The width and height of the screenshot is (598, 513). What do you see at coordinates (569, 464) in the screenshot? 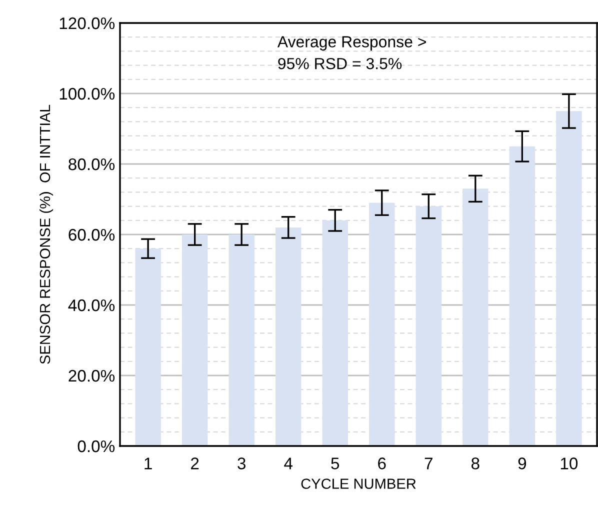
I see `x-tick-label: 10` at bounding box center [569, 464].